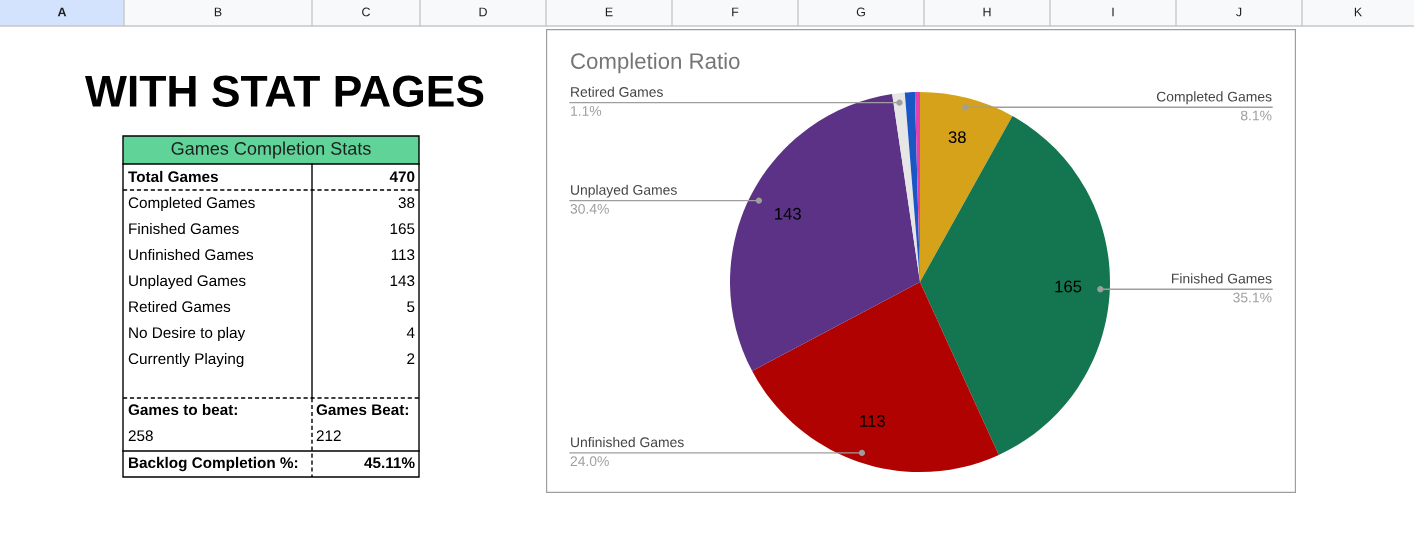 This screenshot has width=1414, height=546. What do you see at coordinates (406, 203) in the screenshot?
I see `text: 38` at bounding box center [406, 203].